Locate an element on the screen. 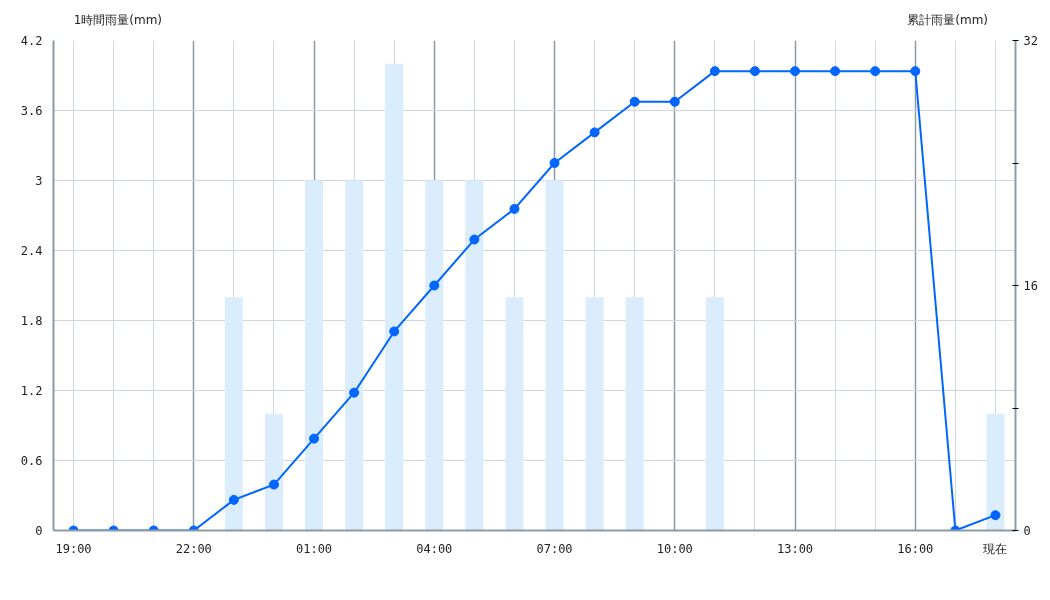  x-tick-label: 04:00 is located at coordinates (434, 548).